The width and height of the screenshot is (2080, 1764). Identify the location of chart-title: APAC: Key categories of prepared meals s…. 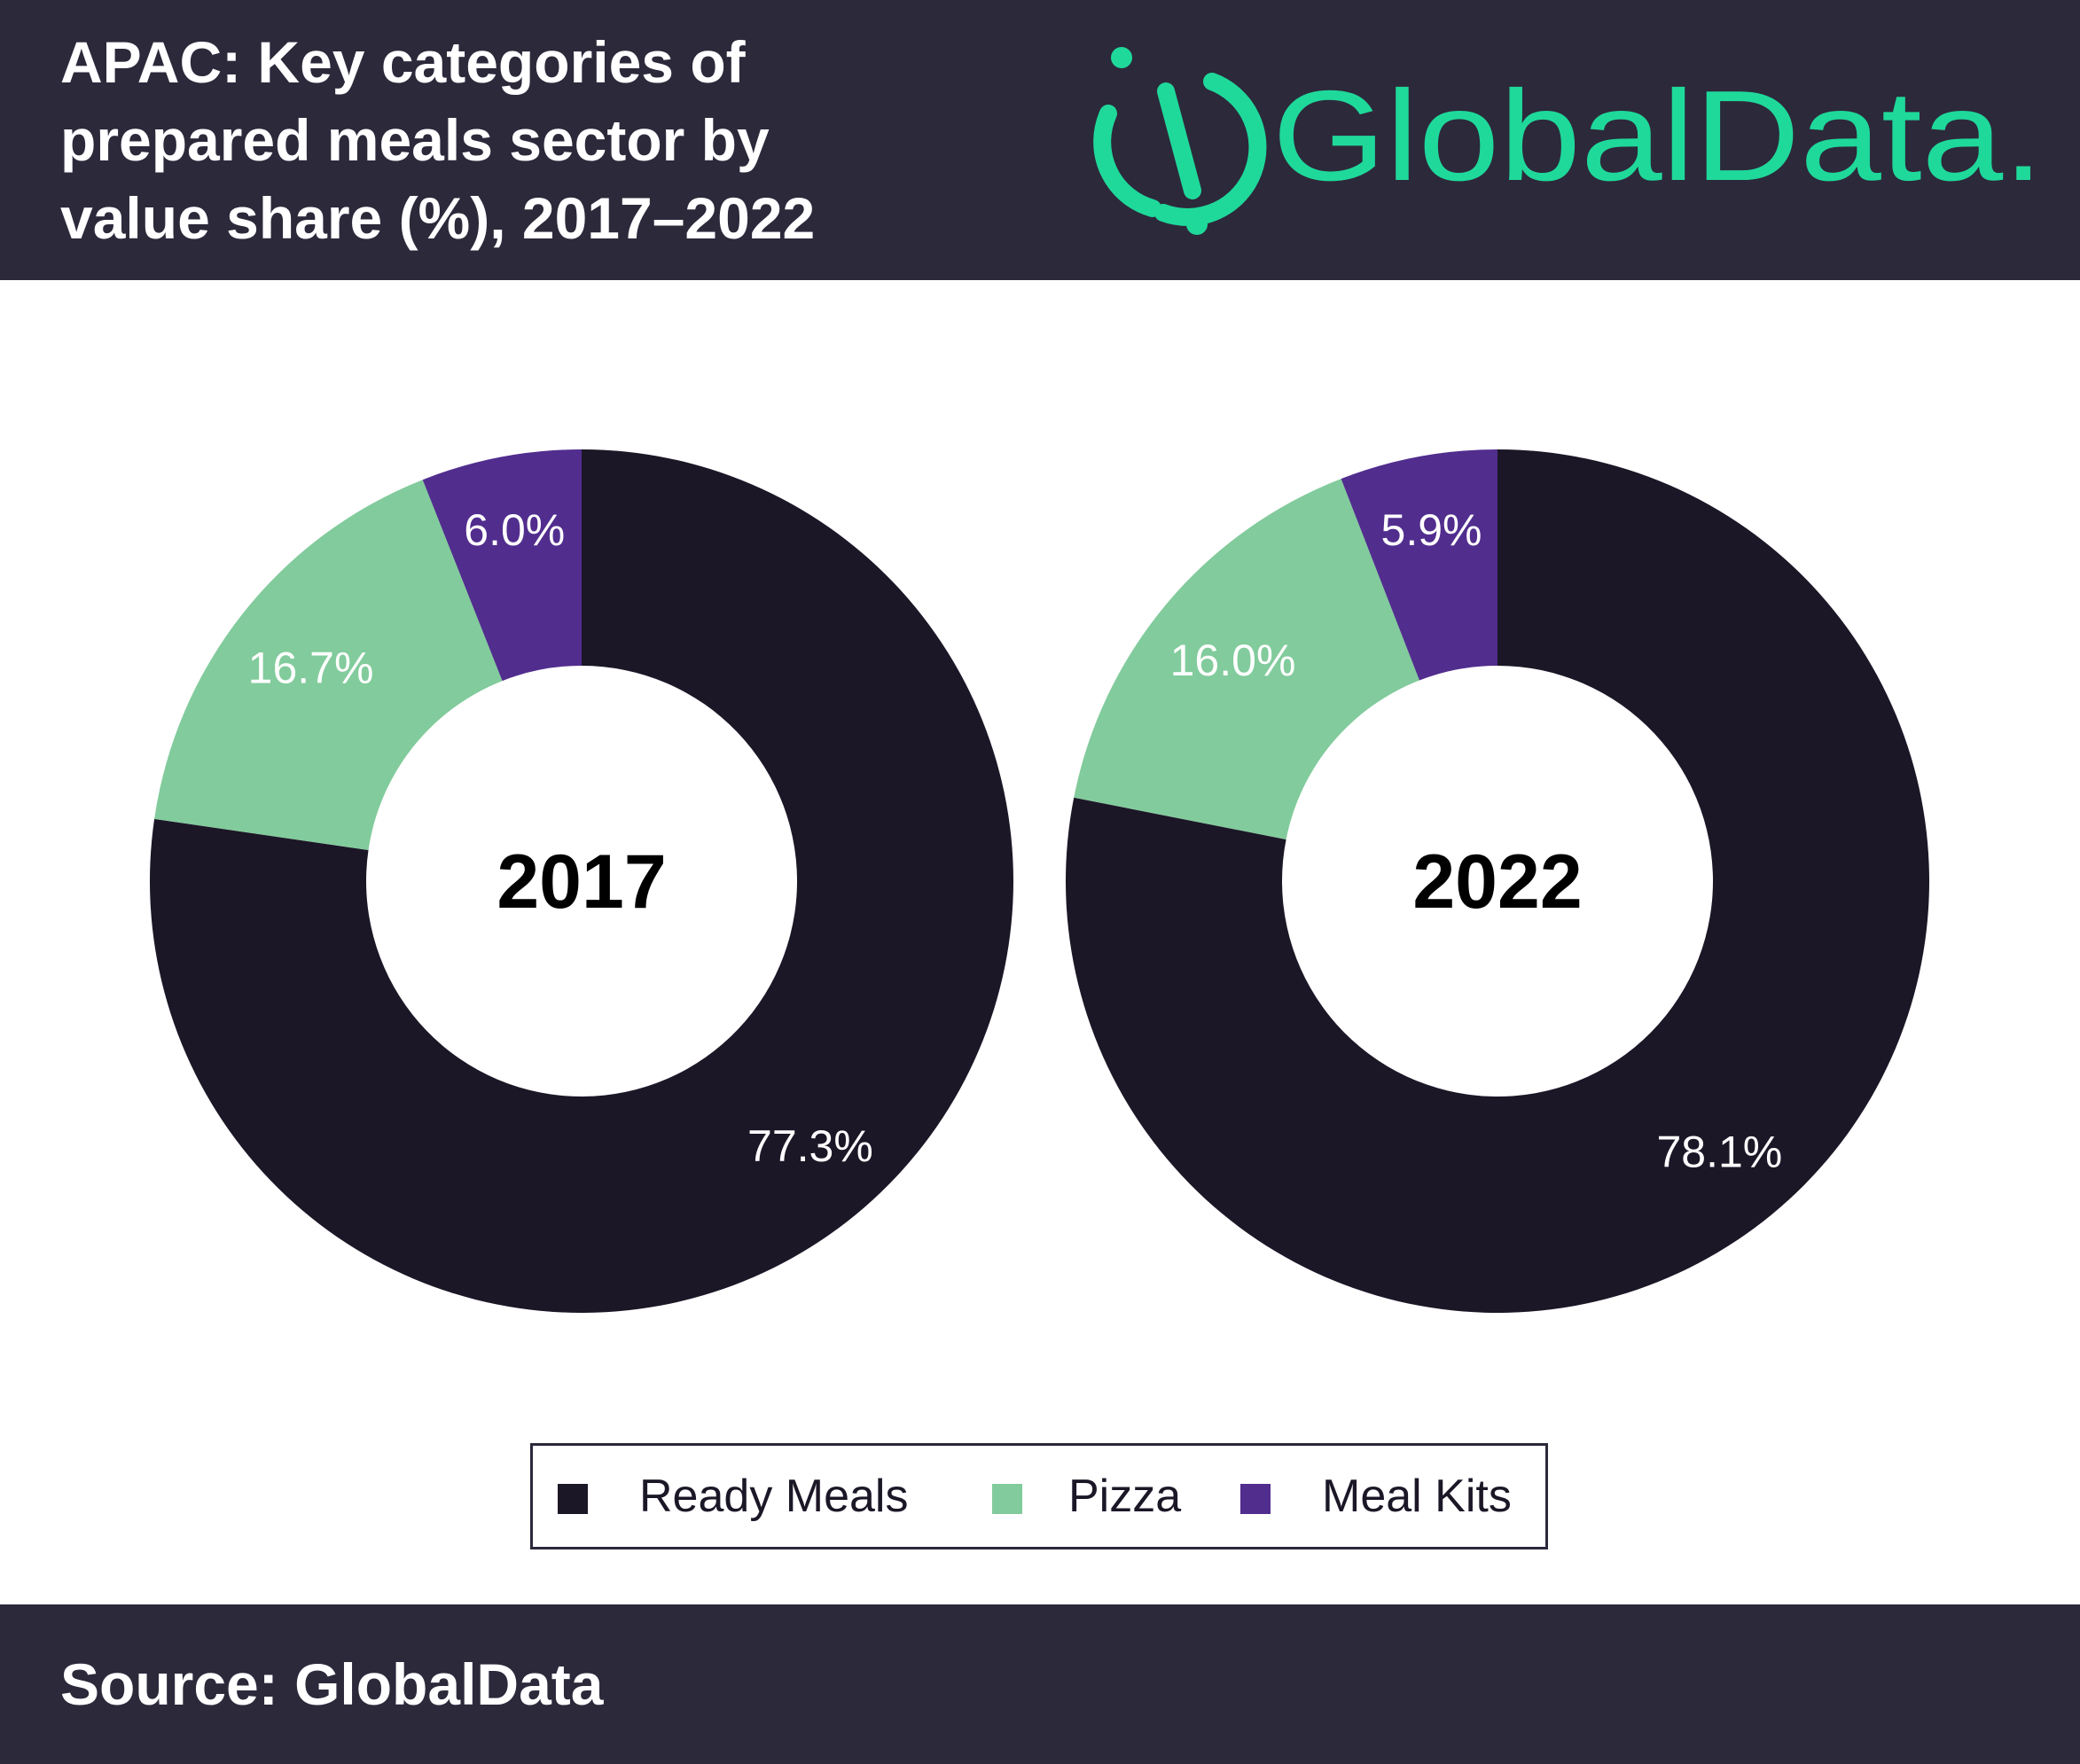
(548, 140).